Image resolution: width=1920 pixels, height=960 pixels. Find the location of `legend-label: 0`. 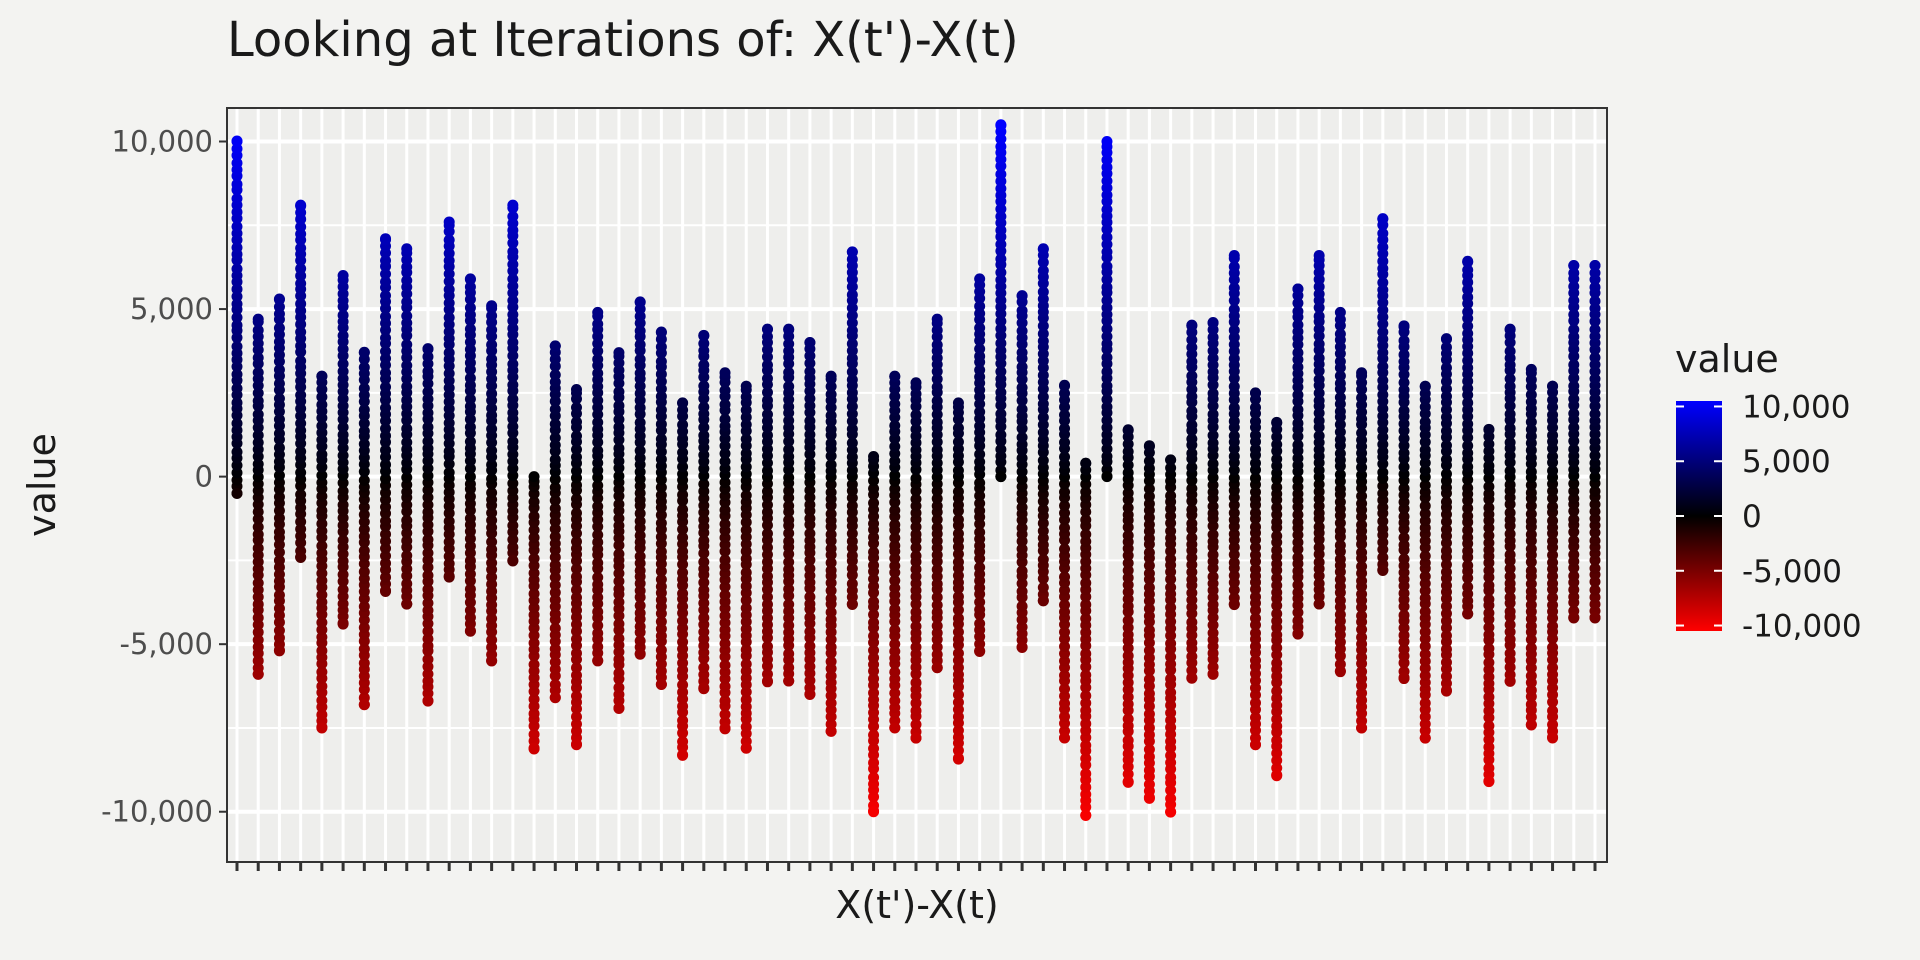

legend-label: 0 is located at coordinates (1752, 517).